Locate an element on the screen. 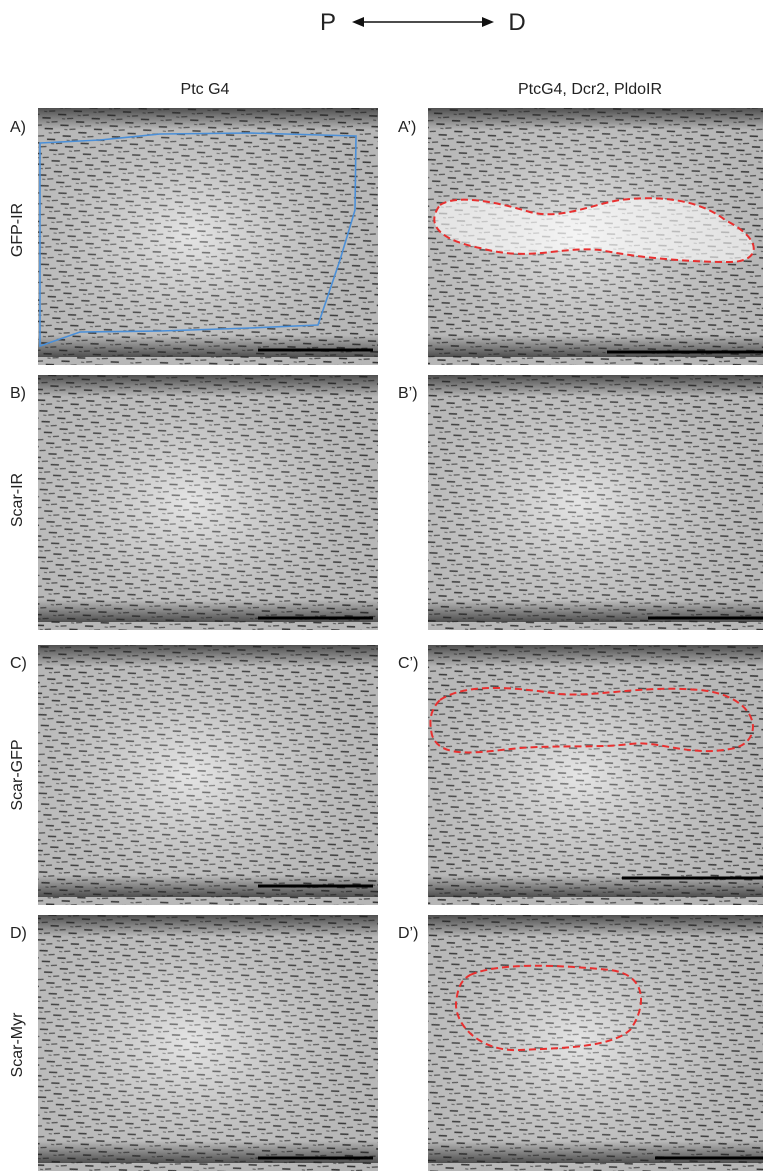 The height and width of the screenshot is (1171, 763). axis-left-label: P is located at coordinates (328, 22).